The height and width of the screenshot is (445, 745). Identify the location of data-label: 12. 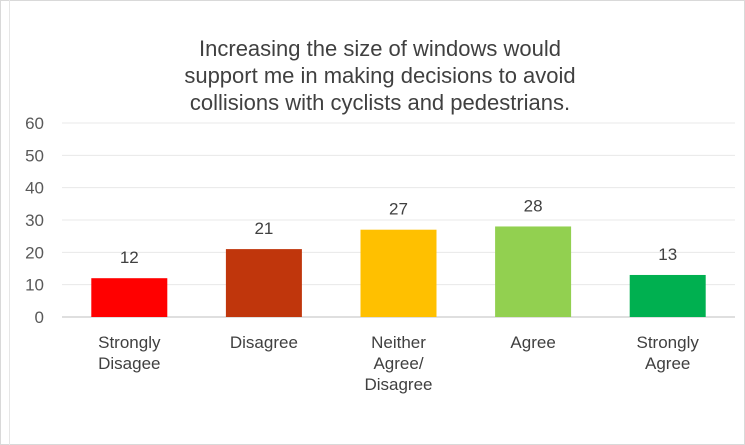
(129, 257).